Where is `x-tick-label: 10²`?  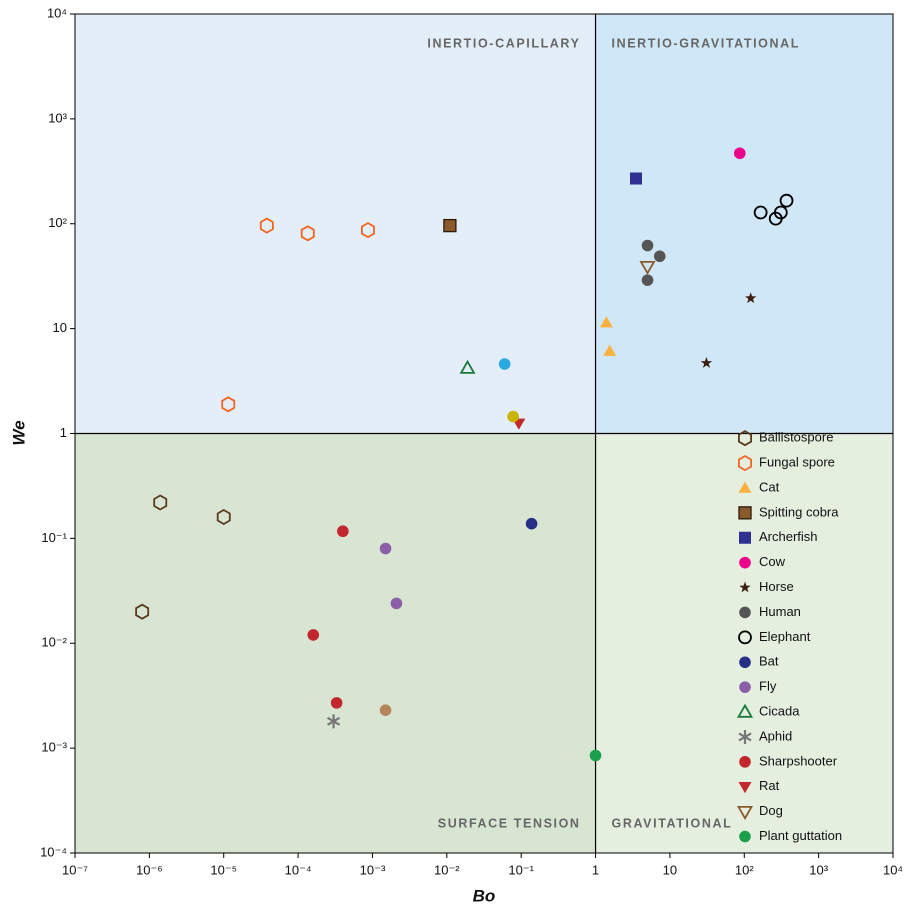
x-tick-label: 10² is located at coordinates (744, 869).